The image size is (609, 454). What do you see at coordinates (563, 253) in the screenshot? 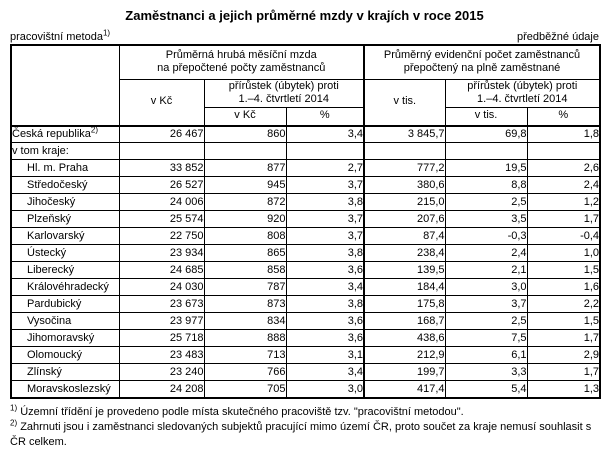
I see `value-cell: 1,0` at bounding box center [563, 253].